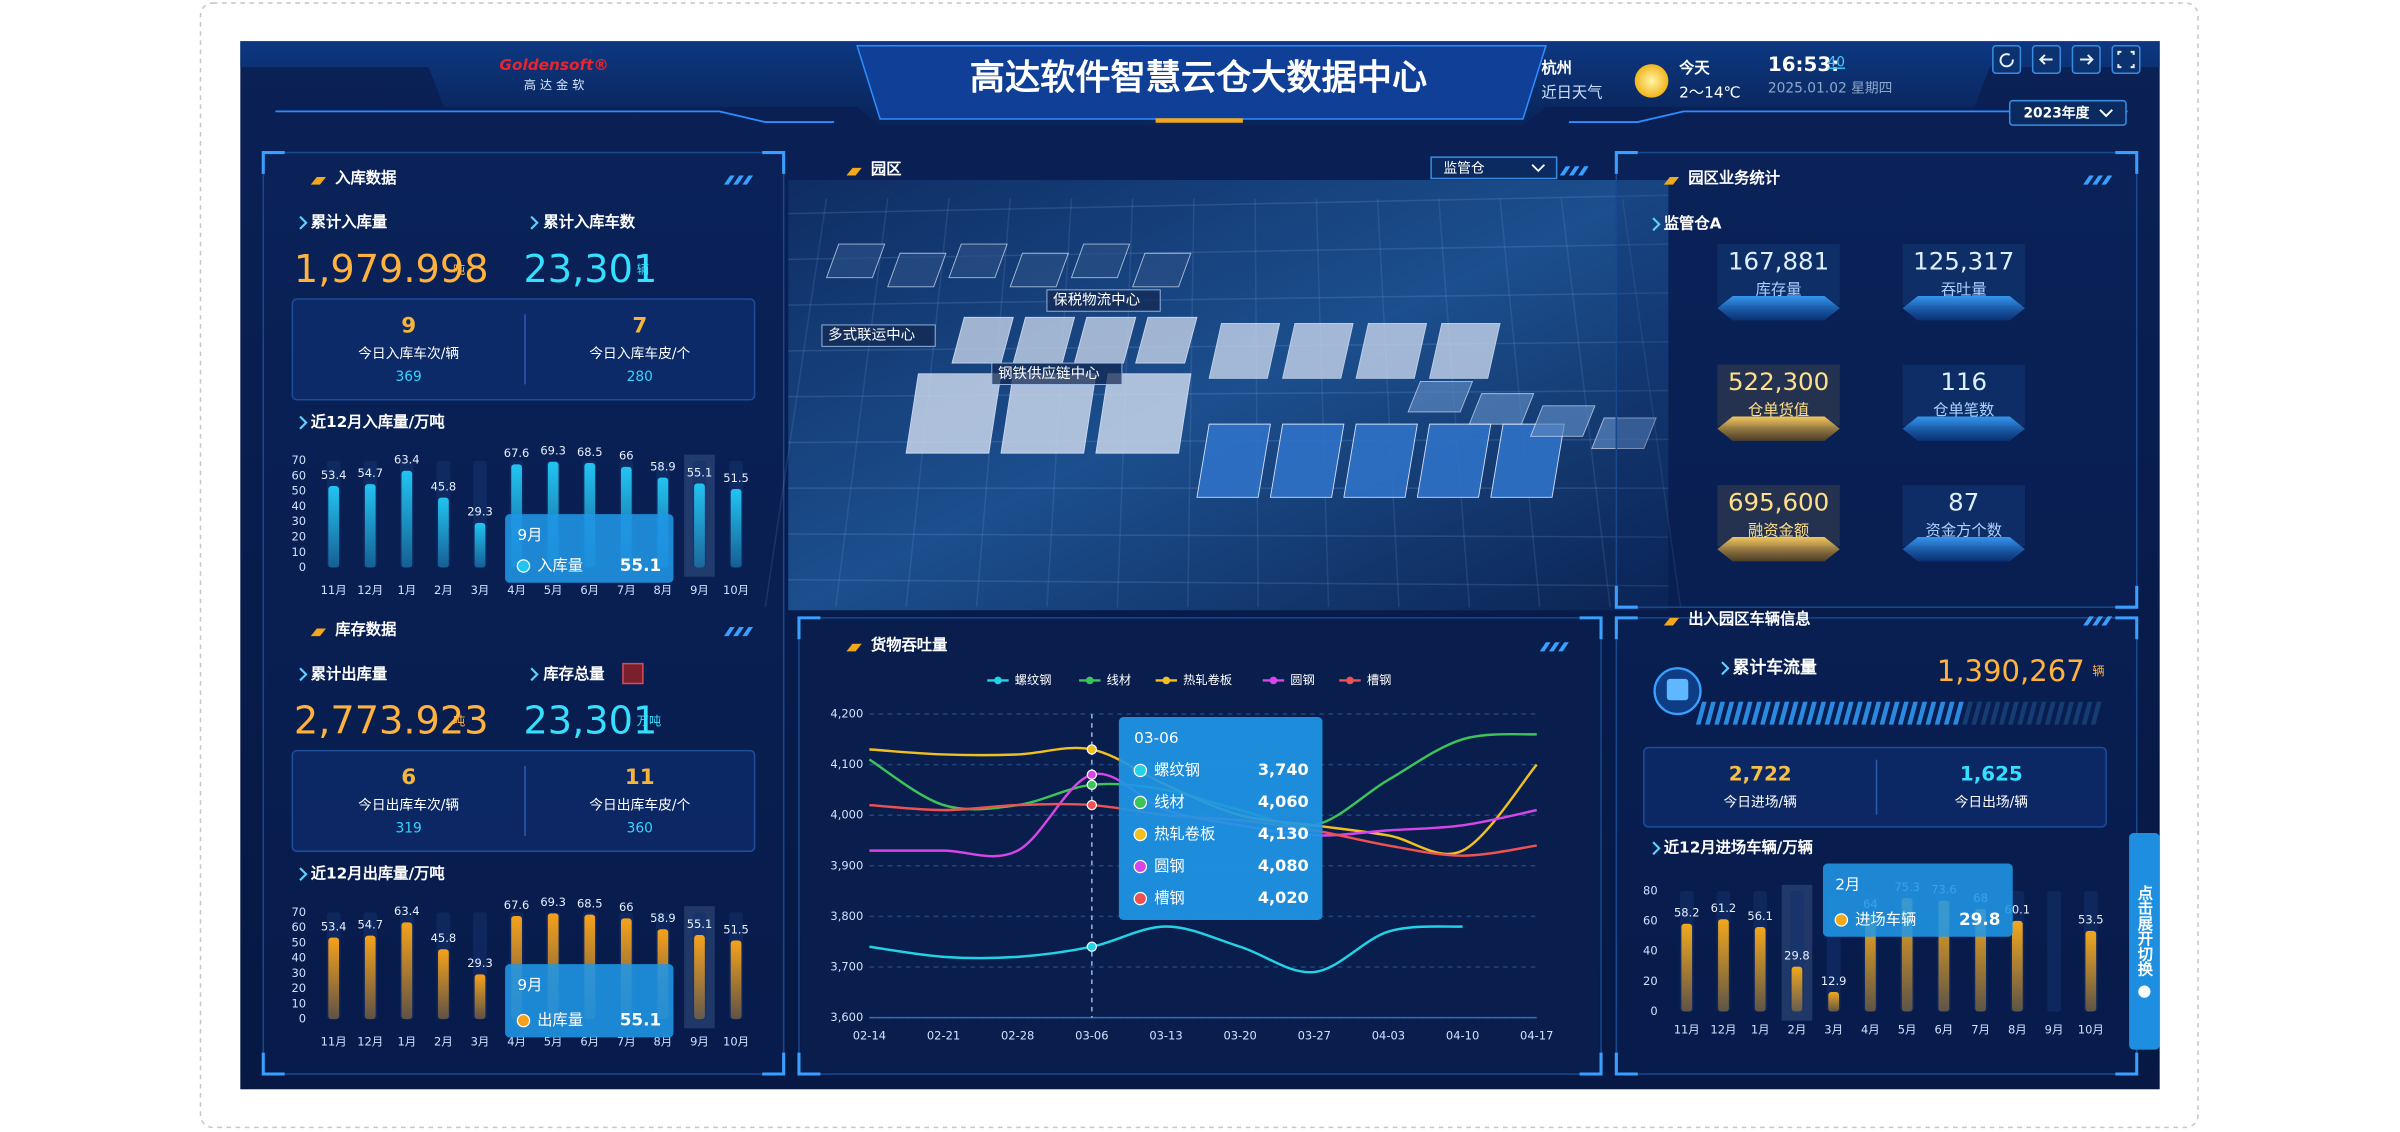 This screenshot has width=2400, height=1132. Describe the element at coordinates (2067, 112) in the screenshot. I see `year-select` at that location.